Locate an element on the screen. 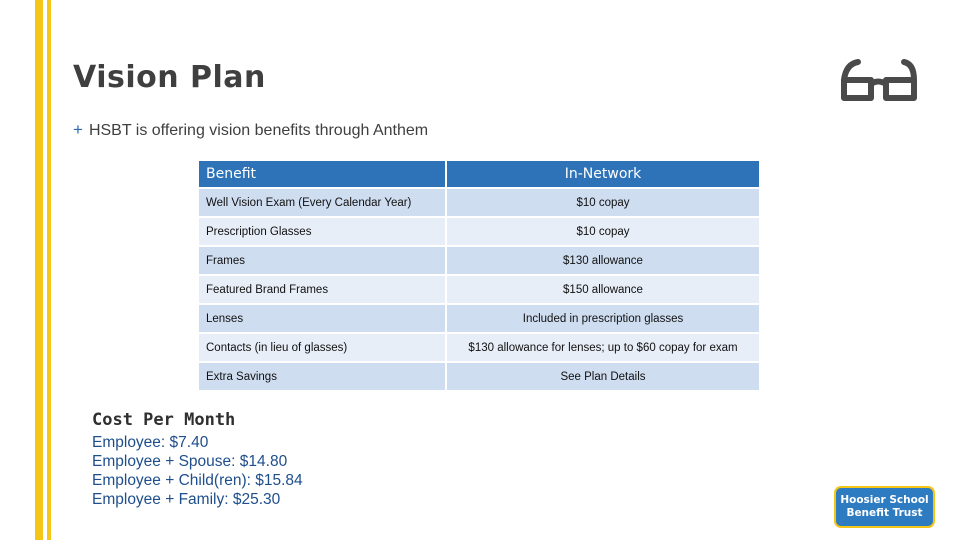 The width and height of the screenshot is (960, 540). logo-line-2: Benefit Trust is located at coordinates (884, 513).